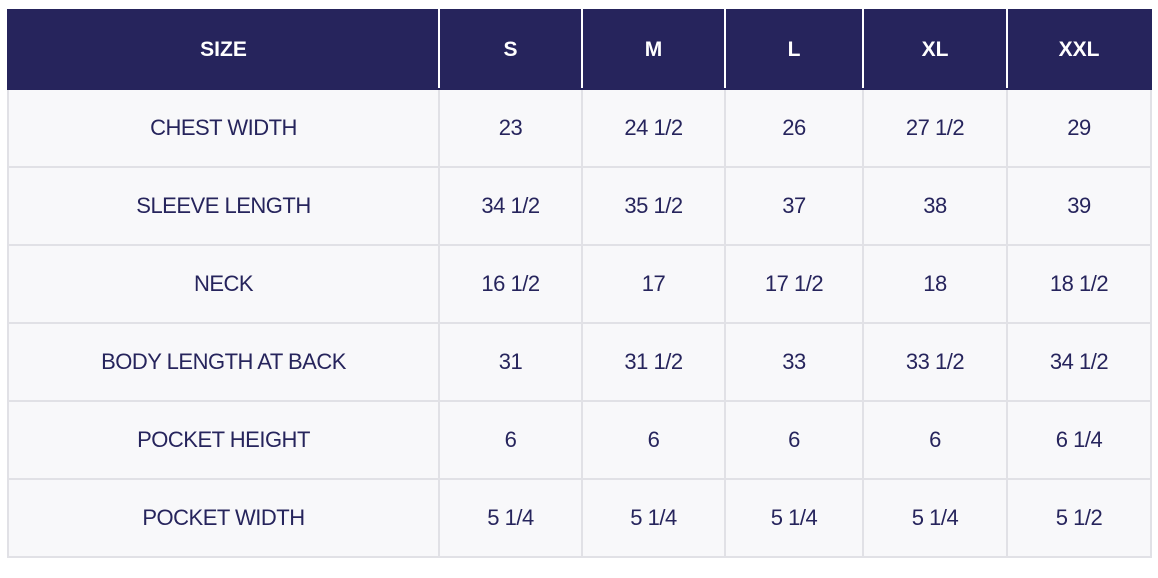  I want to click on table-cell: 33 1/2, so click(935, 362).